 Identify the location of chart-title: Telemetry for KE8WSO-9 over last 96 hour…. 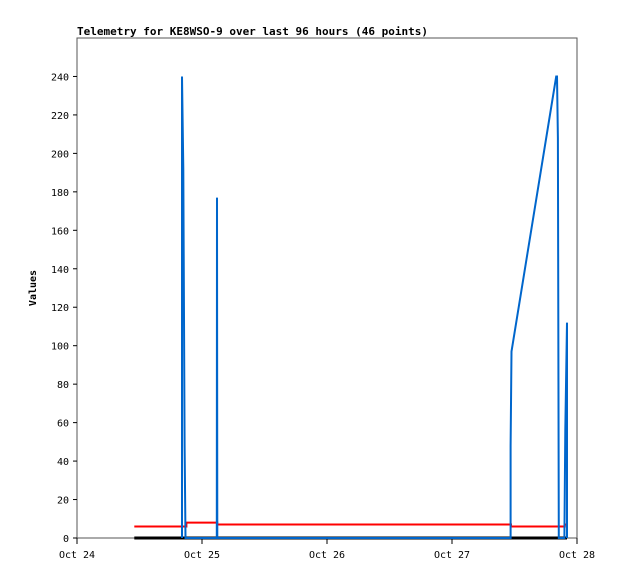
(252, 31).